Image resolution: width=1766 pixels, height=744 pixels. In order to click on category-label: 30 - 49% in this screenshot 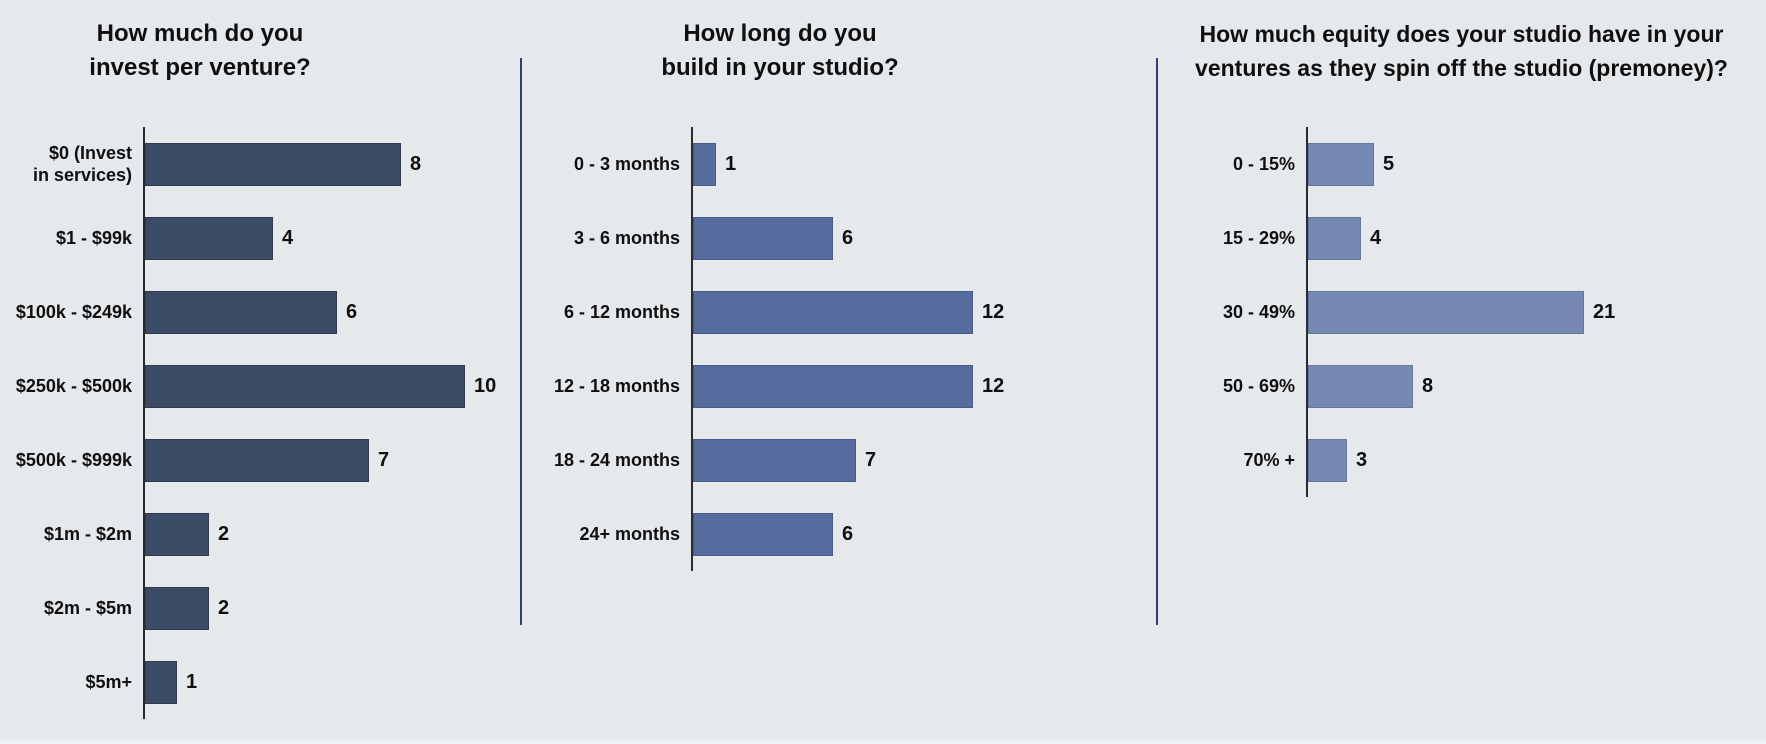, I will do `click(1258, 312)`.